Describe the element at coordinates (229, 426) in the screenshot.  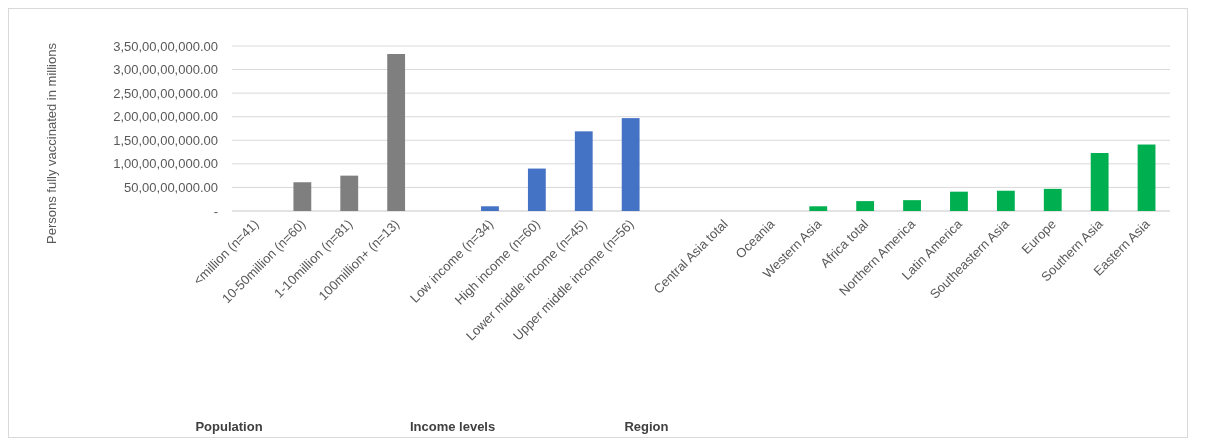
I see `text: Population` at that location.